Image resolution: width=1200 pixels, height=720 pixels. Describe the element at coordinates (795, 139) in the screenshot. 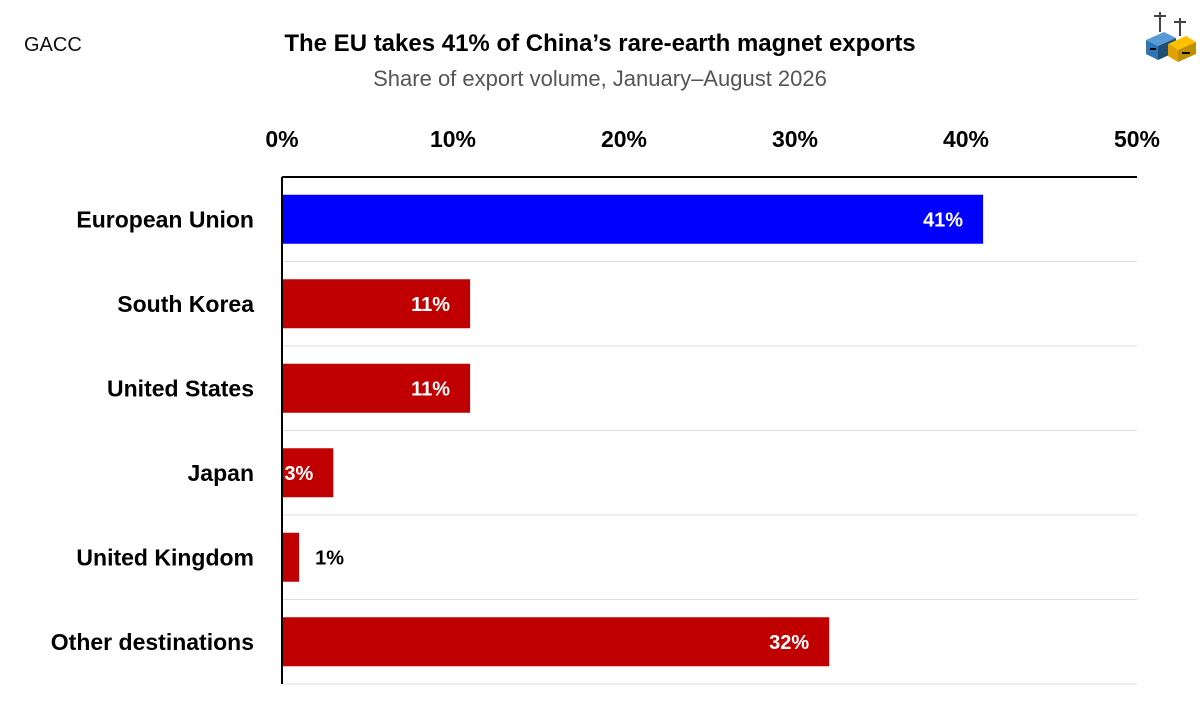

I see `x-tick-label: 30%` at that location.